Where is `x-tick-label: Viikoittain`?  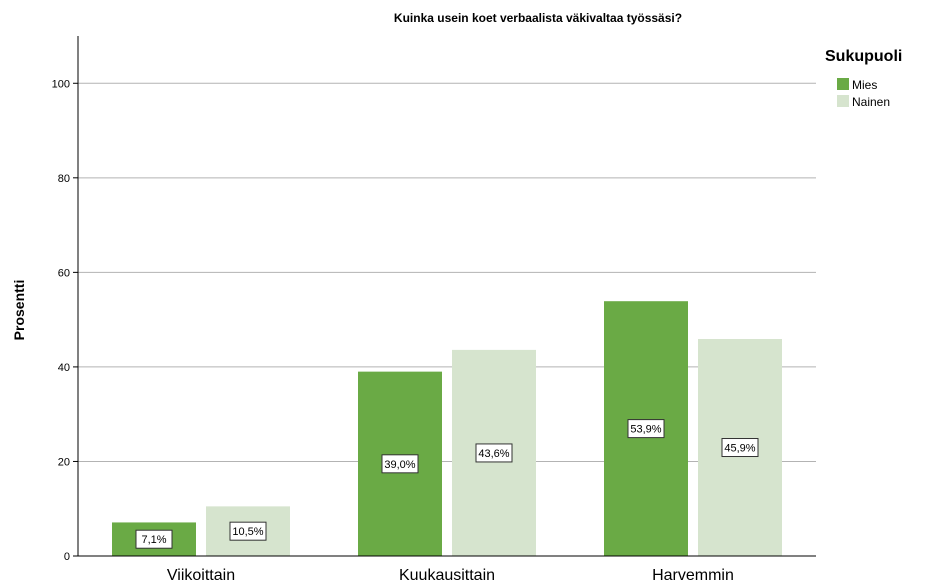
x-tick-label: Viikoittain is located at coordinates (201, 575).